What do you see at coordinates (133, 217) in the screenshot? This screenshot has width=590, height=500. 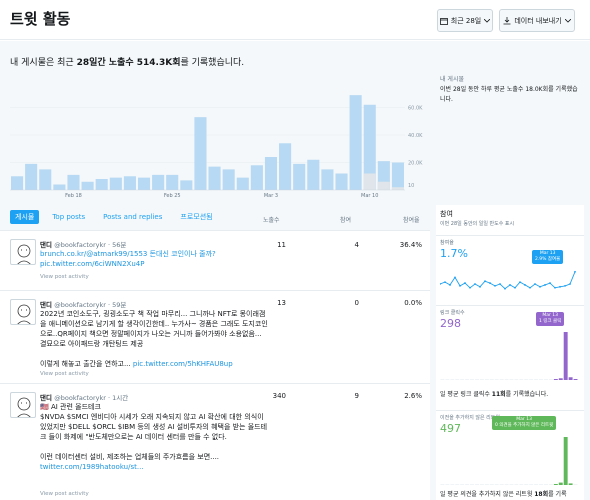 I see `tab-posts-and-replies: Posts and replies` at bounding box center [133, 217].